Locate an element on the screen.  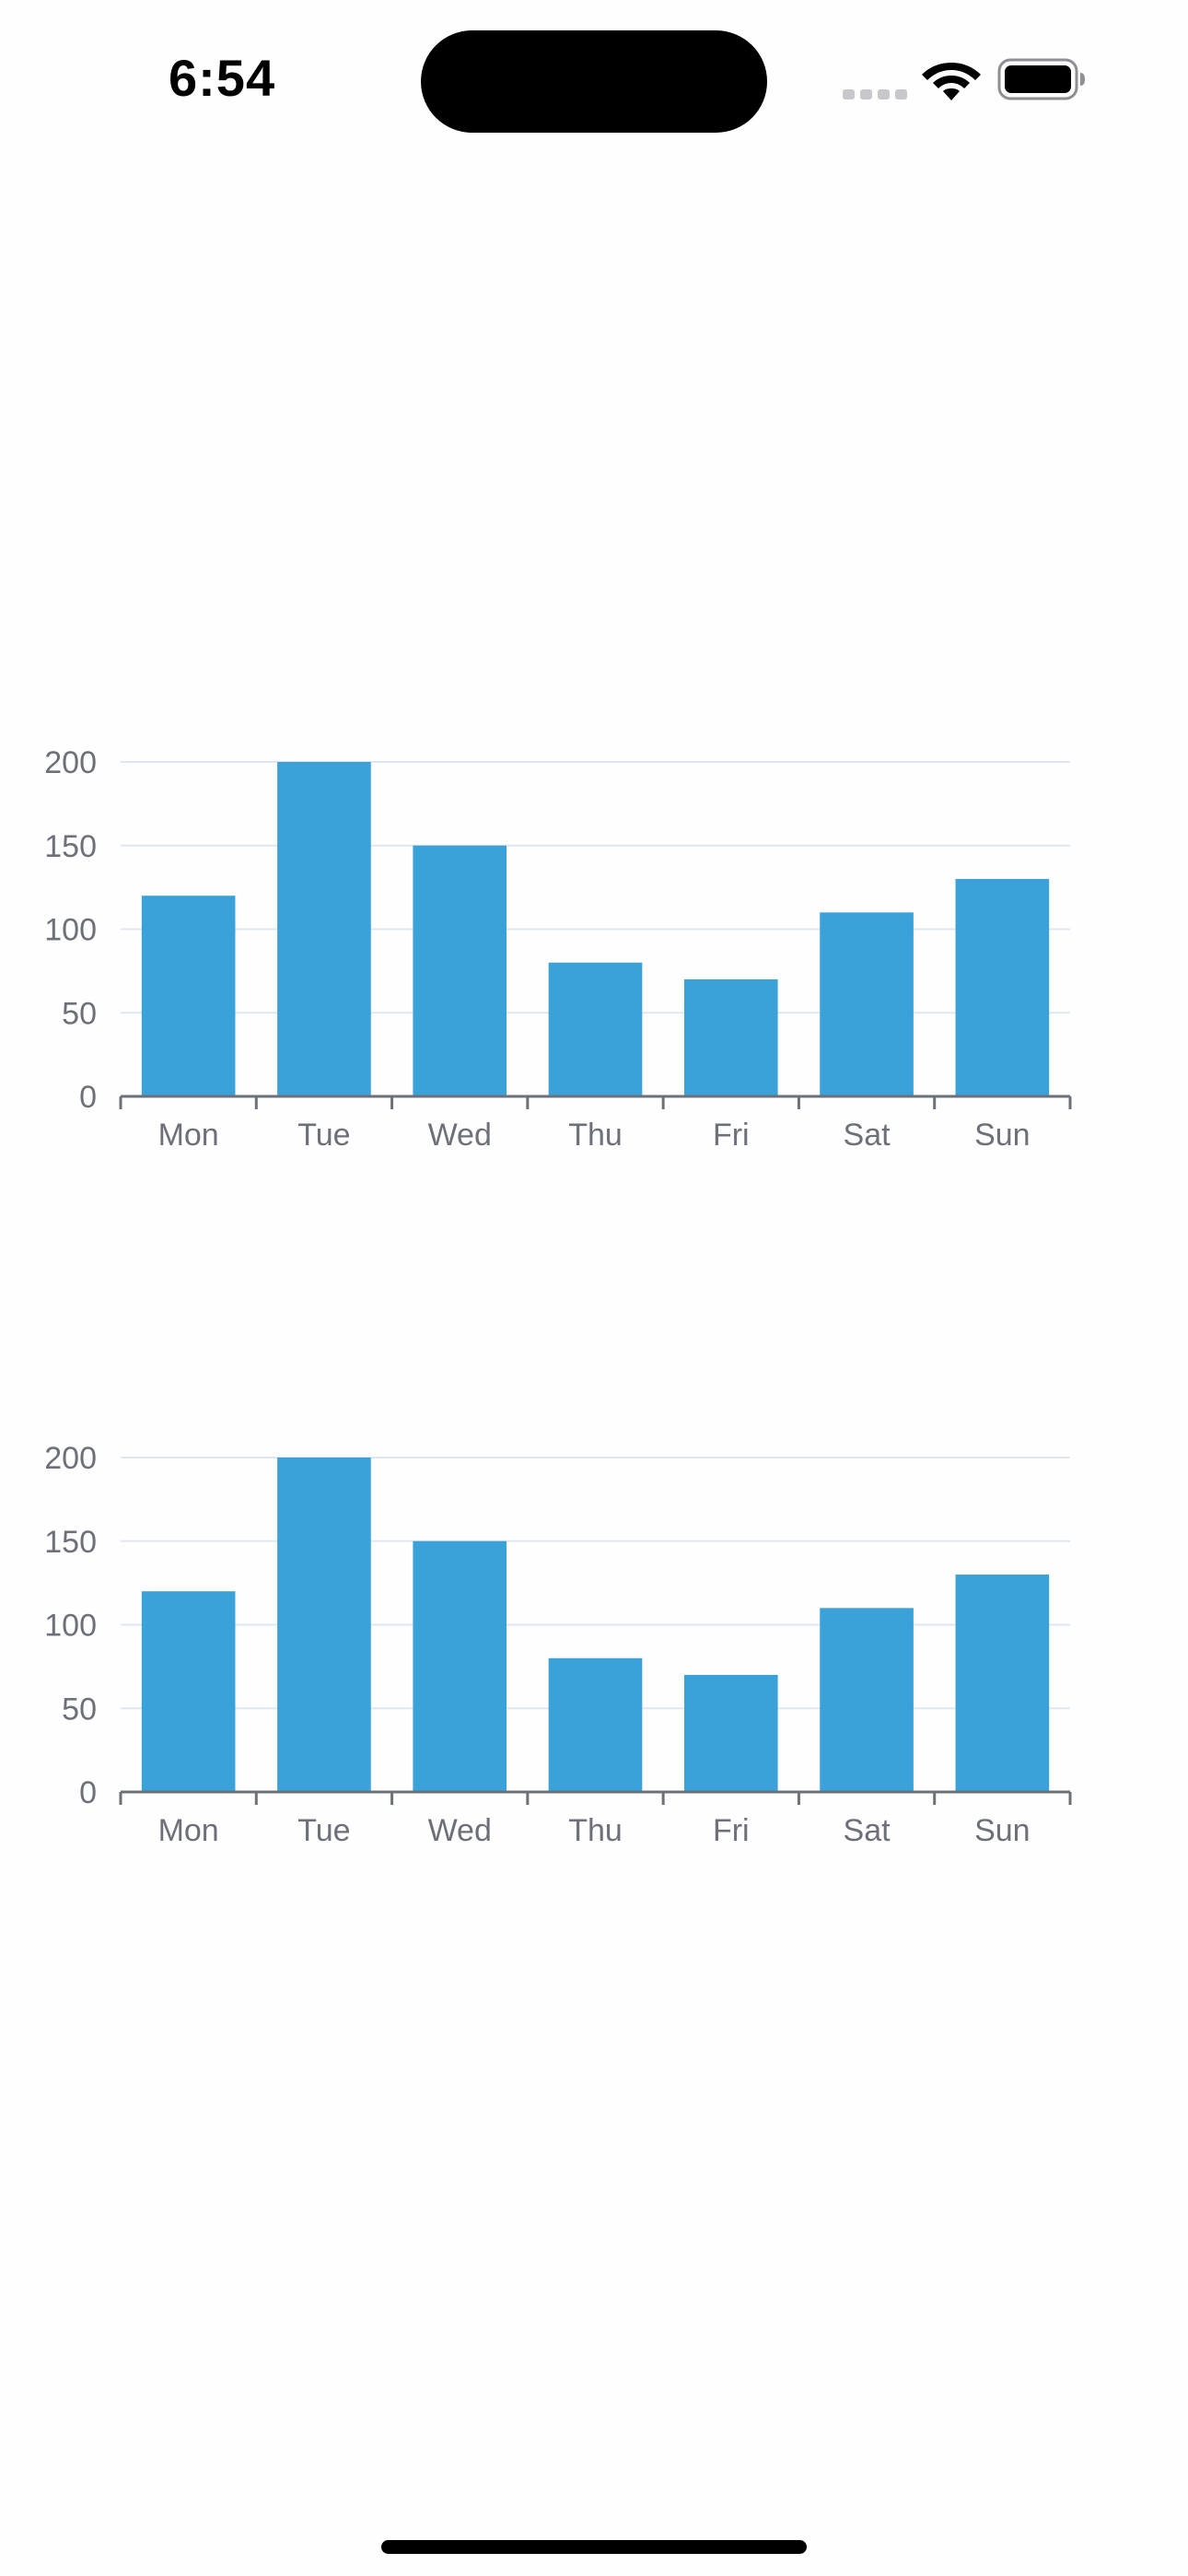
dynamic-island is located at coordinates (594, 81).